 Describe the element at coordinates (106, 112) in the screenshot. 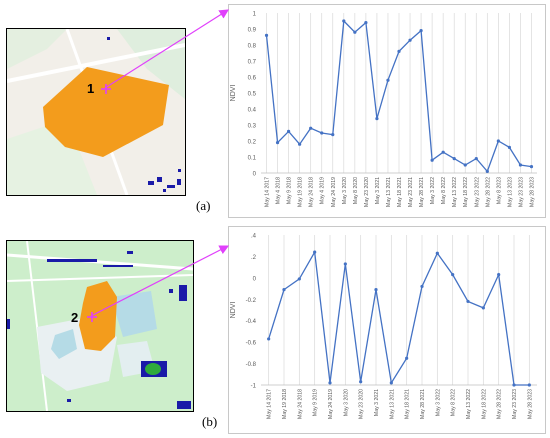

I see `field-polygon-a` at that location.